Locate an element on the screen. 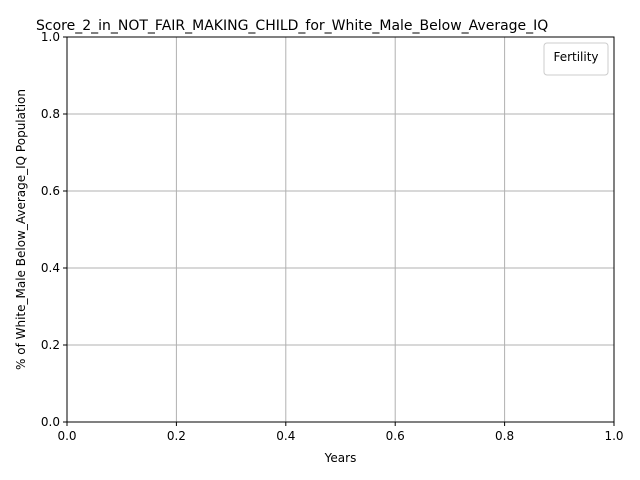  y-tick-label: 0.4 is located at coordinates (50, 268).